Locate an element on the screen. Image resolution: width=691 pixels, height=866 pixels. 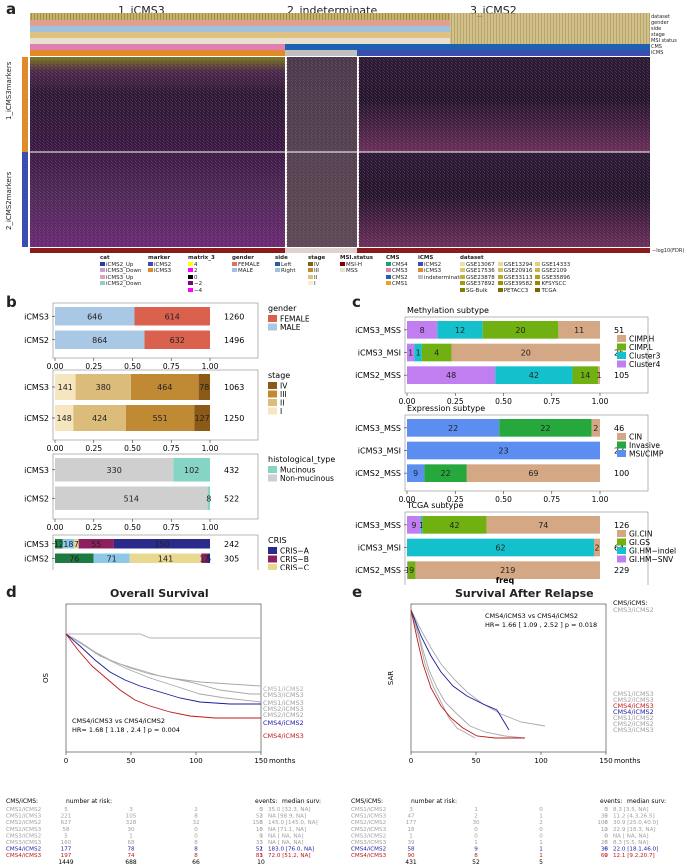
legend-label: CIMP.L is located at coordinates (641, 347).